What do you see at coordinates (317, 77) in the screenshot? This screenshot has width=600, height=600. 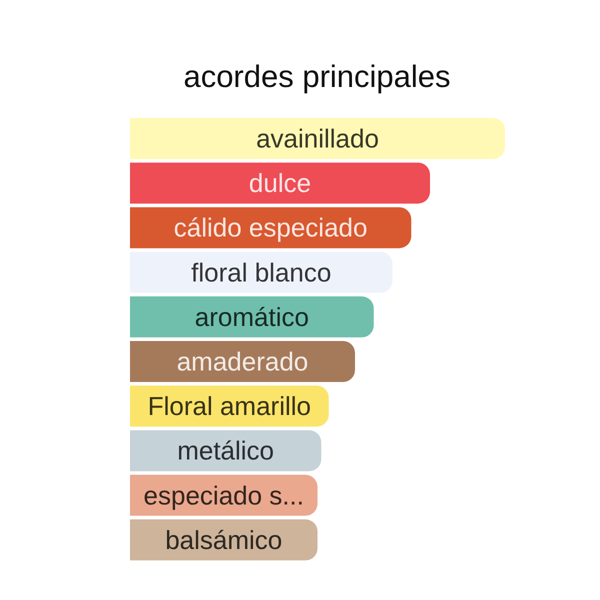 I see `chart-title: acordes principales` at bounding box center [317, 77].